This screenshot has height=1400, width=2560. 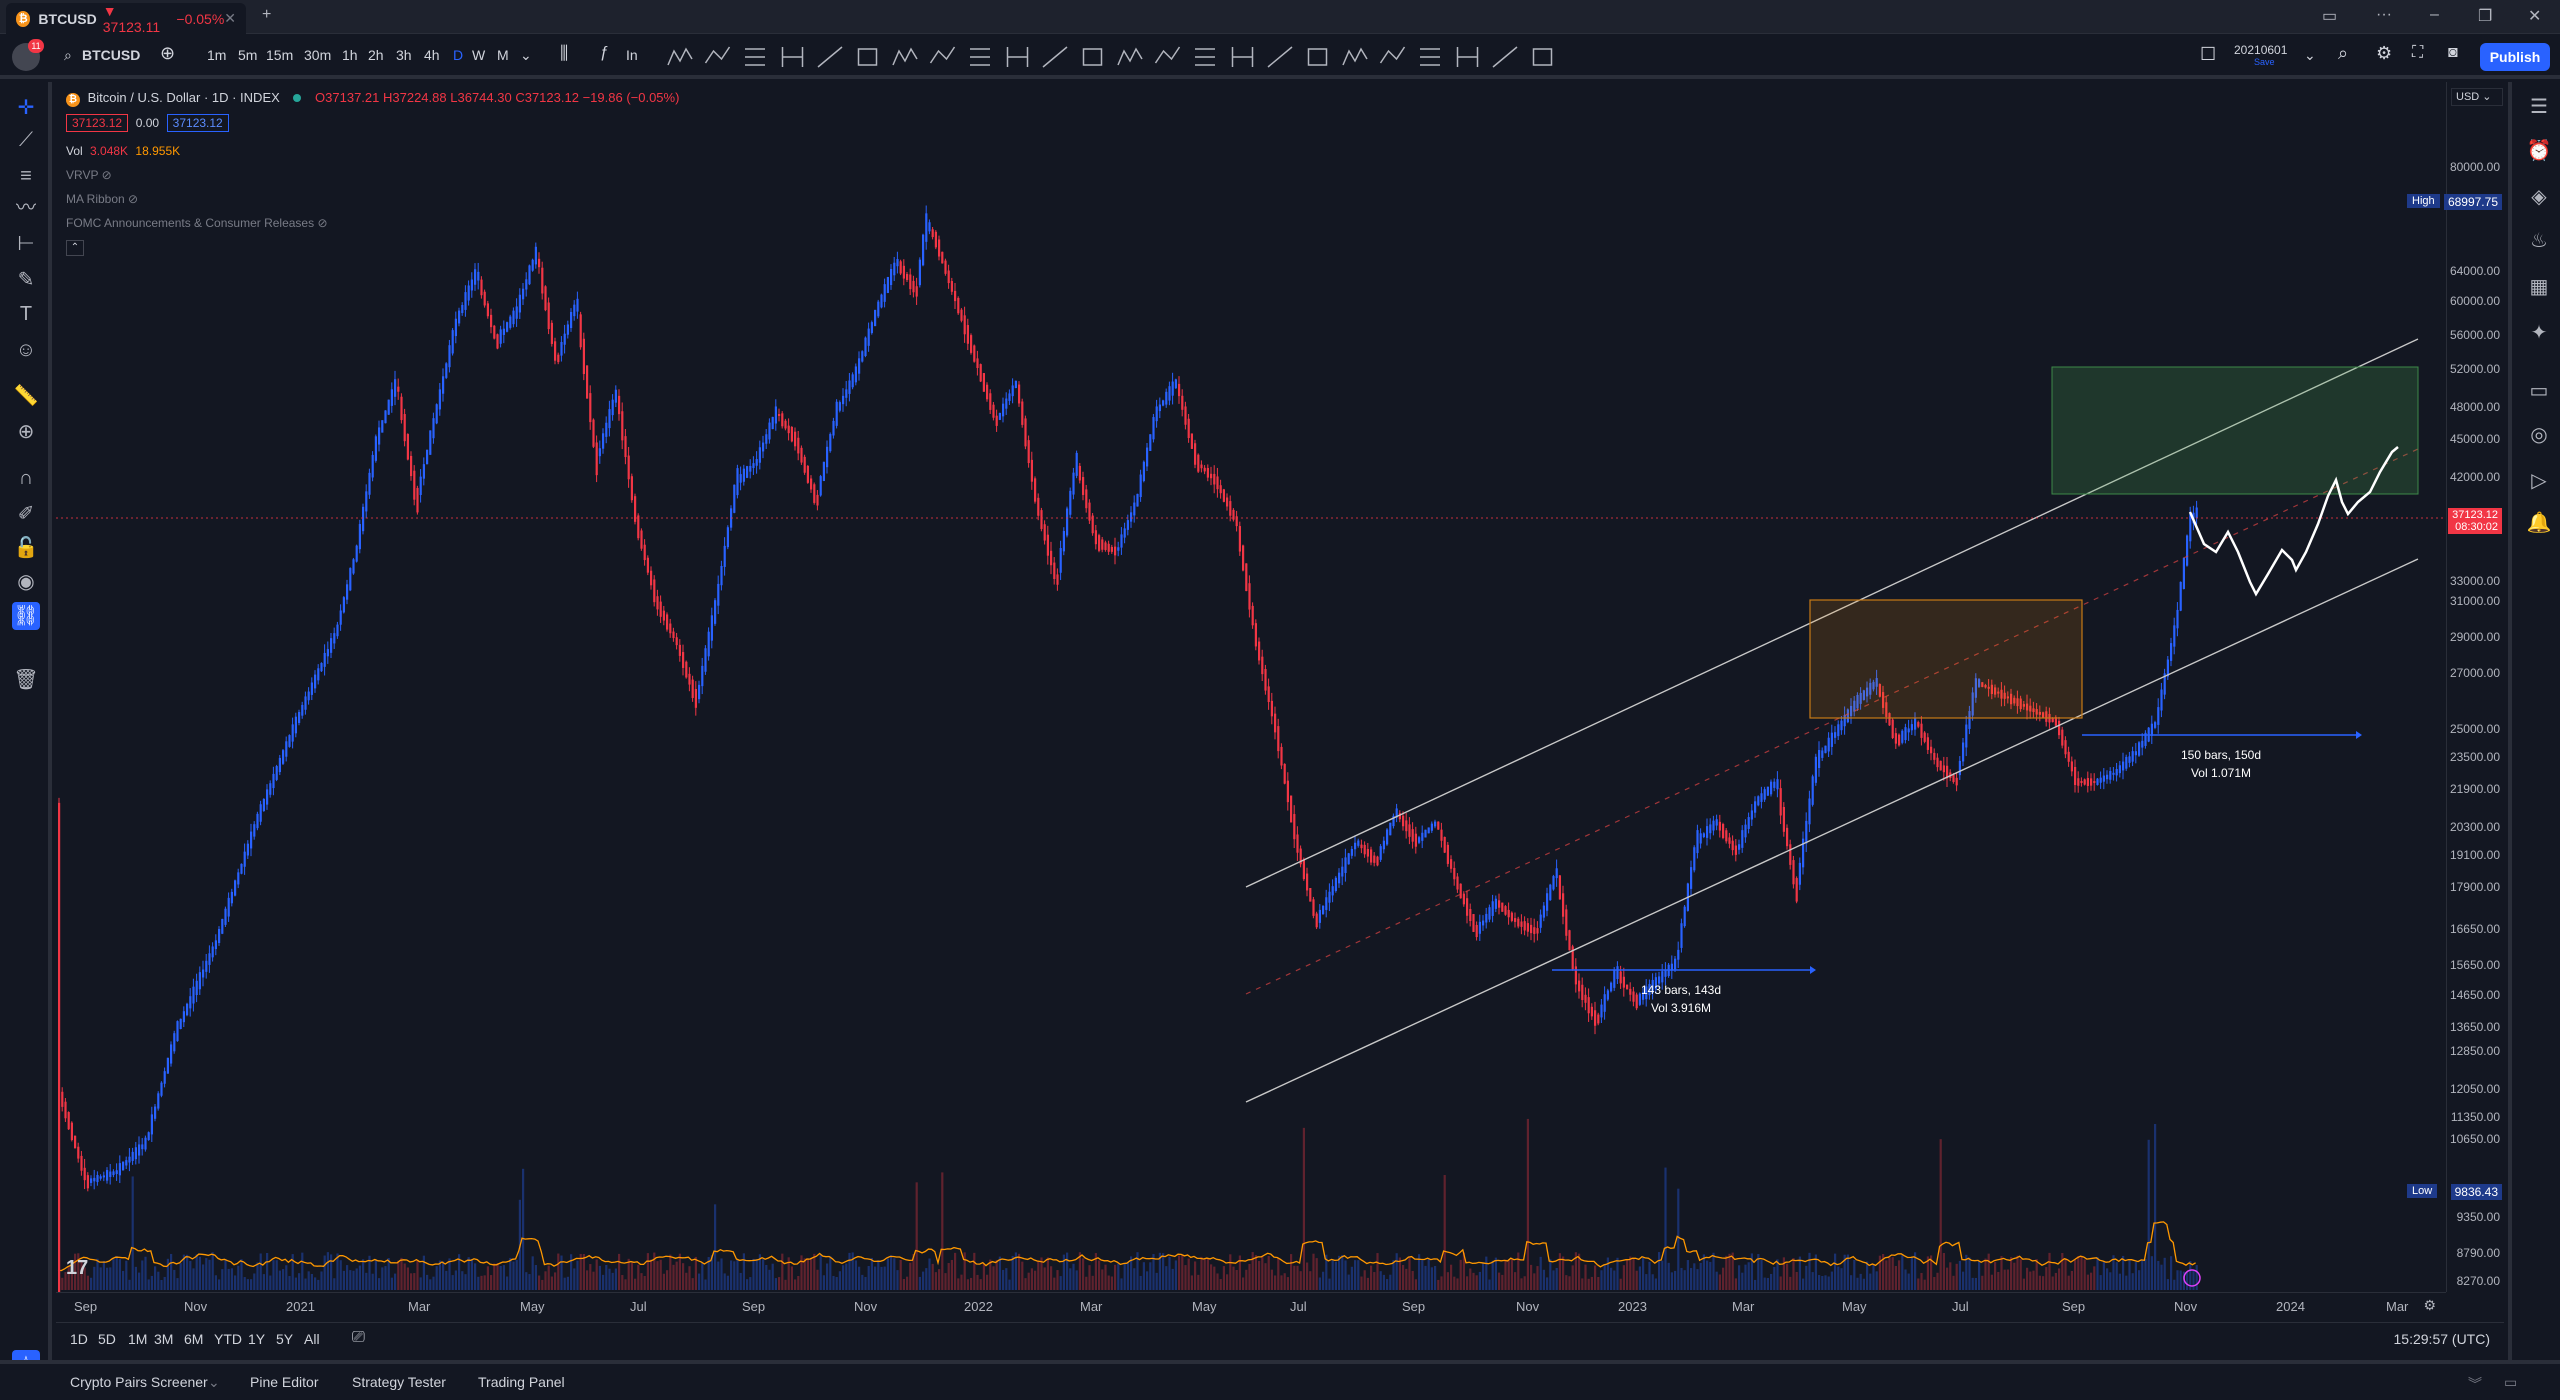 What do you see at coordinates (2477, 97) in the screenshot?
I see `currency-select: USD ⌄` at bounding box center [2477, 97].